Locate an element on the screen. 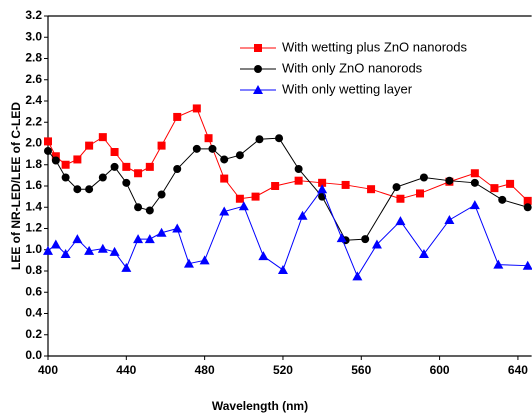  y-tick-label: 0.8 is located at coordinates (33, 270).